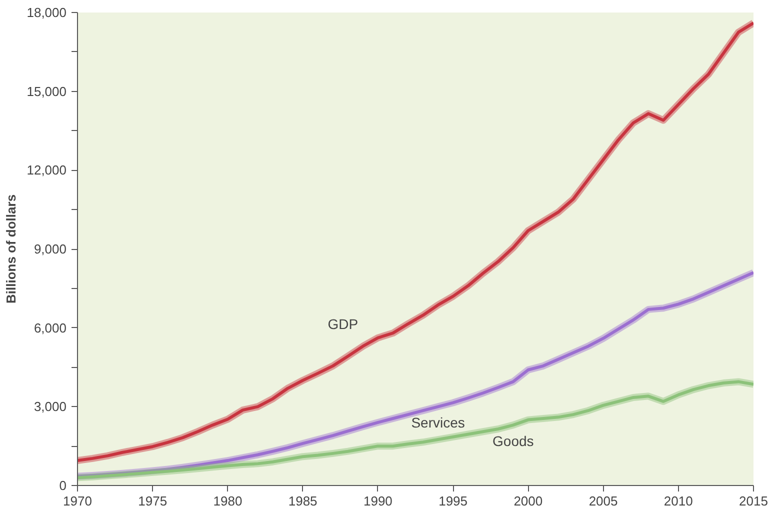  What do you see at coordinates (46, 170) in the screenshot?
I see `y-tick-label: 12,000` at bounding box center [46, 170].